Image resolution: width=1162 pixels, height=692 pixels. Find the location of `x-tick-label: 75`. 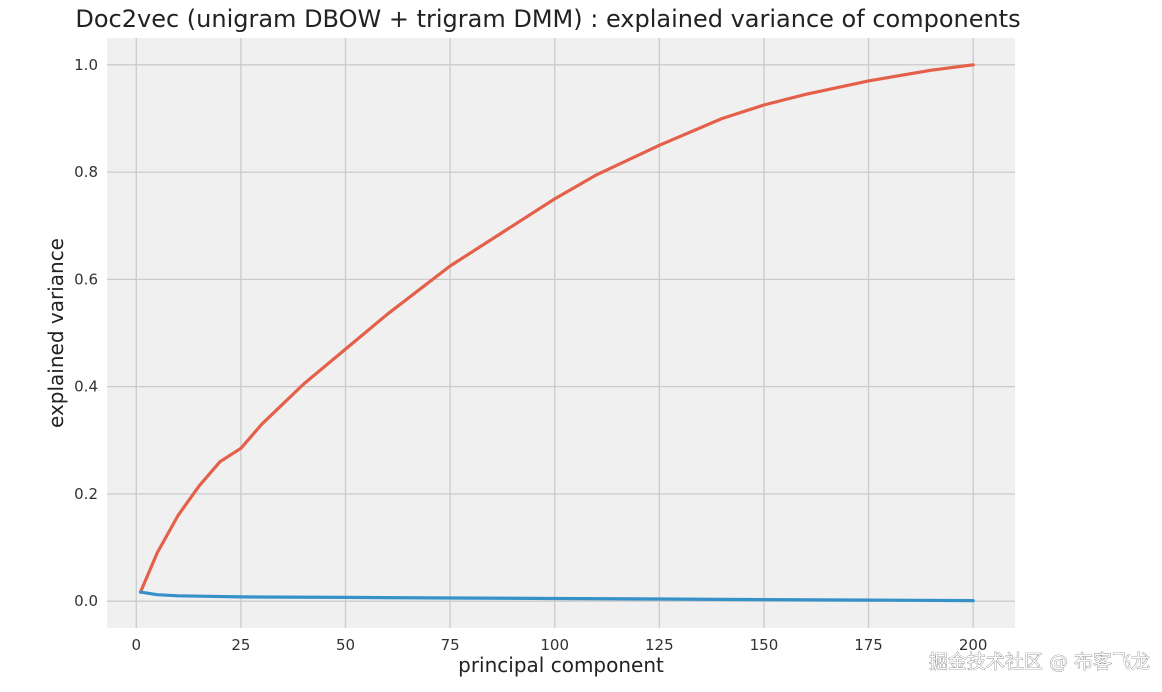

x-tick-label: 75 is located at coordinates (450, 645).